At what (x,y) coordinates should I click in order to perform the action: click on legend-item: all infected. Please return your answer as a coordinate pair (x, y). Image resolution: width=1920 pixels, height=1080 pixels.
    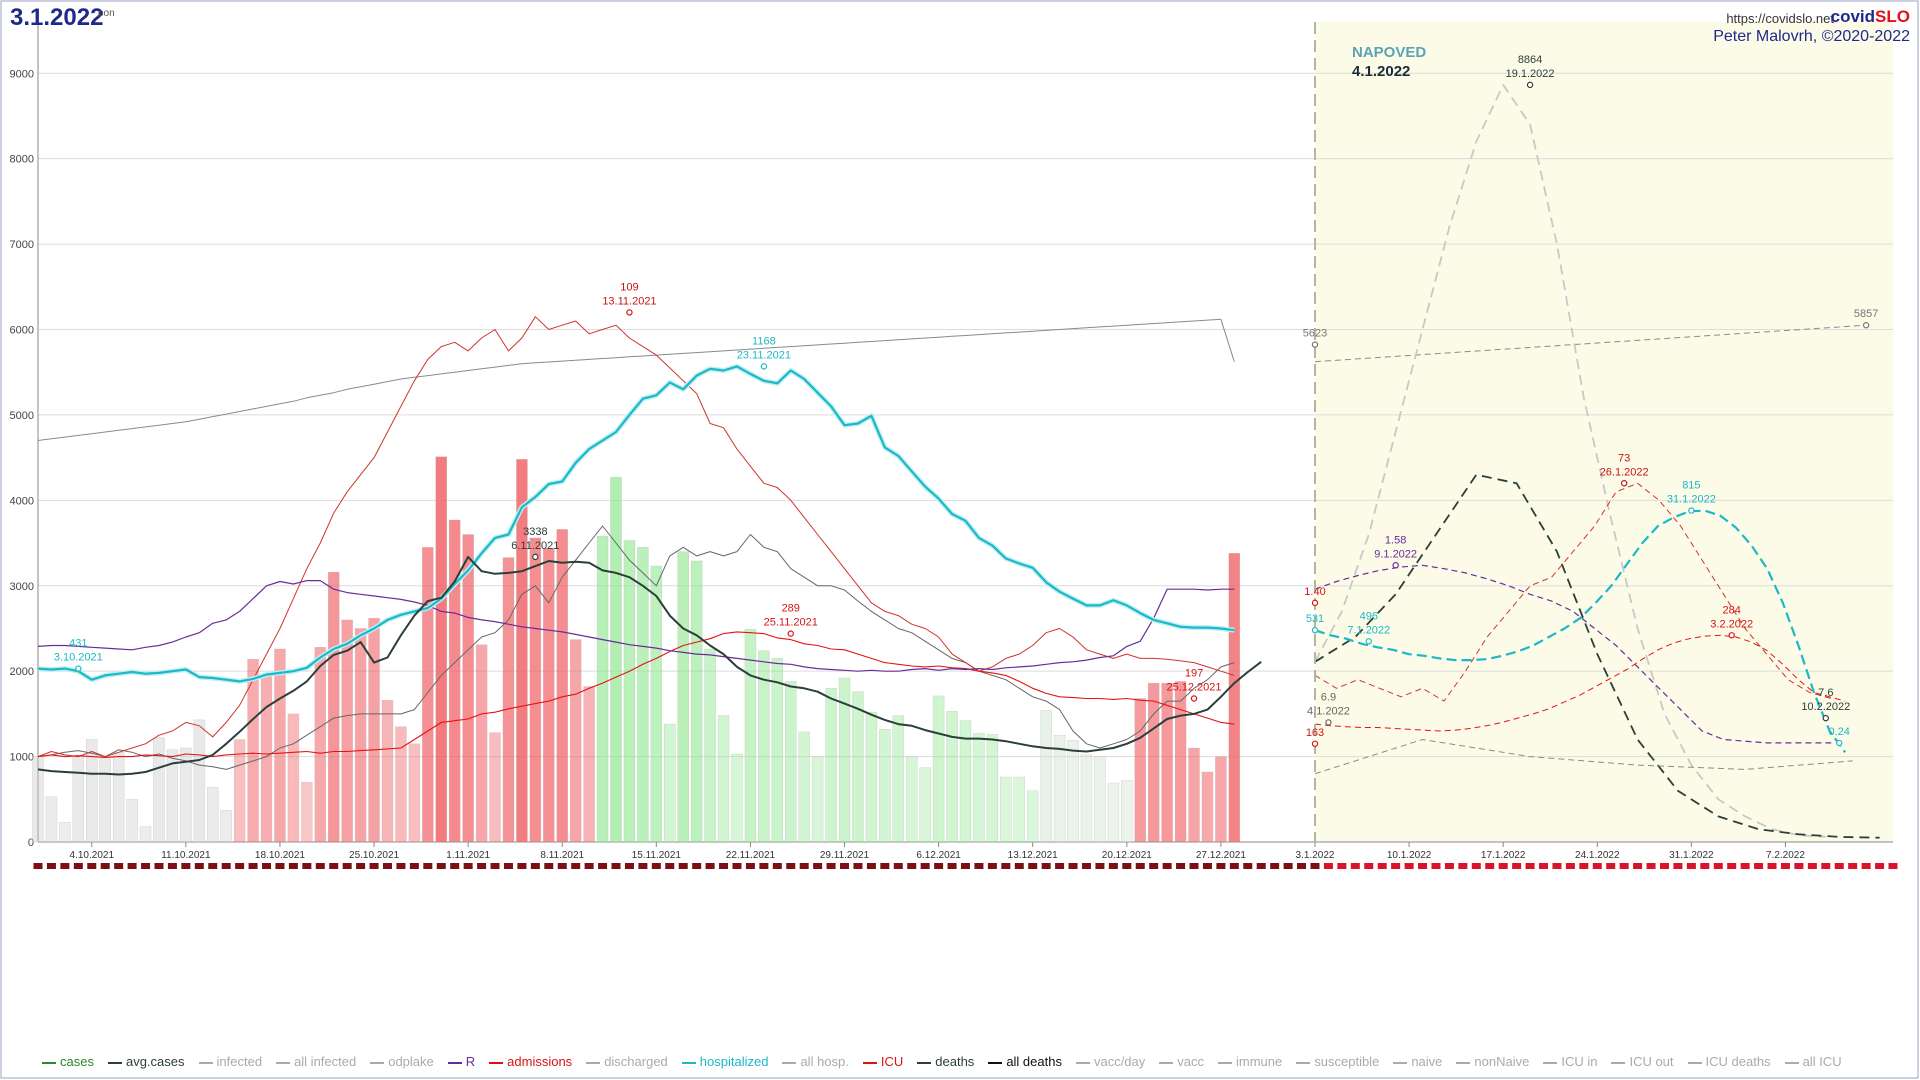
    Looking at the image, I should click on (316, 1061).